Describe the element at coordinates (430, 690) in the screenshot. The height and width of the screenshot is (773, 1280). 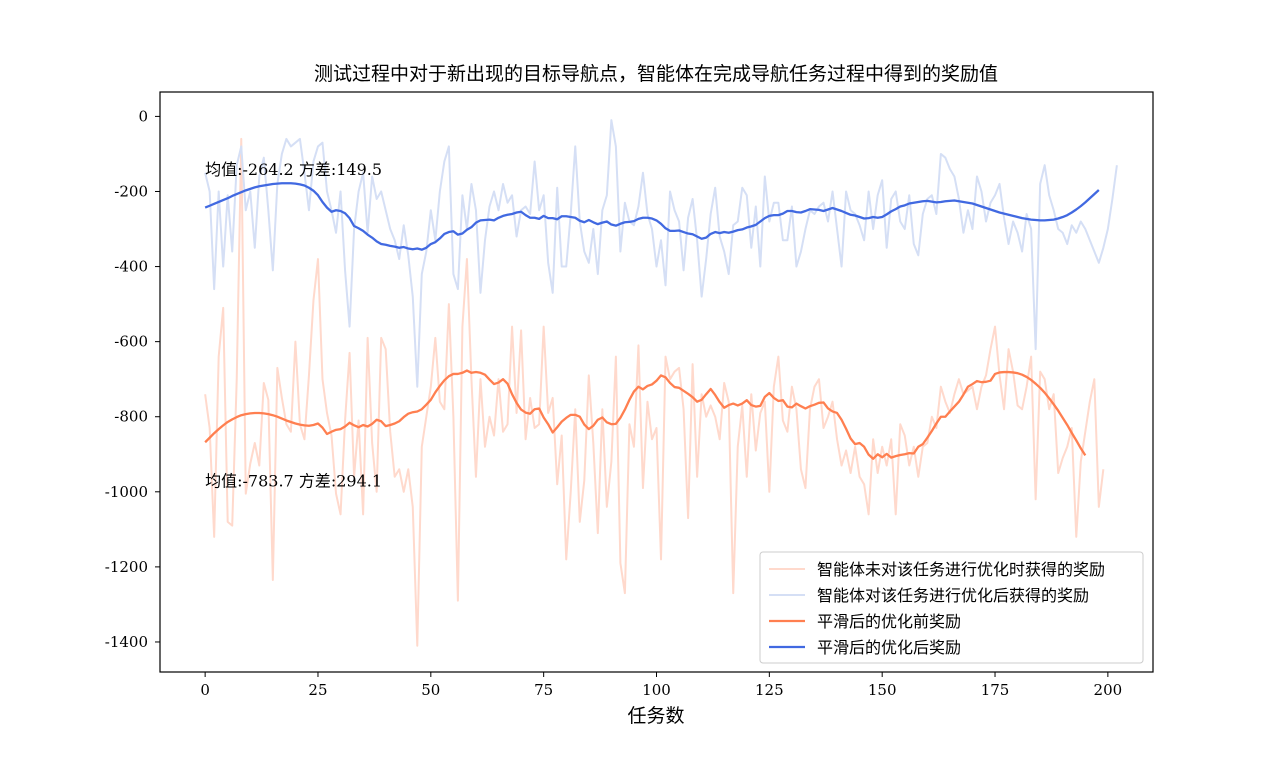
I see `x-tick-label: 50` at that location.